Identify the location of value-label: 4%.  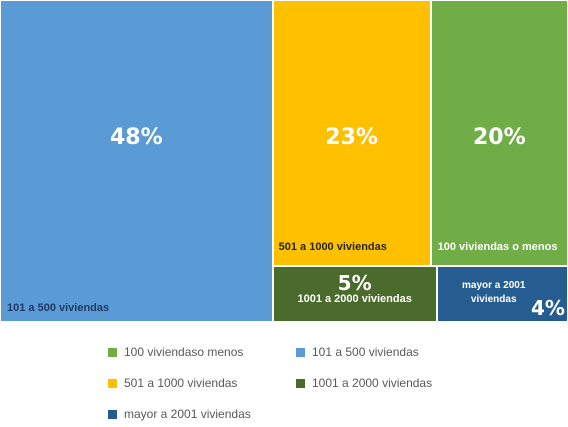
(548, 307).